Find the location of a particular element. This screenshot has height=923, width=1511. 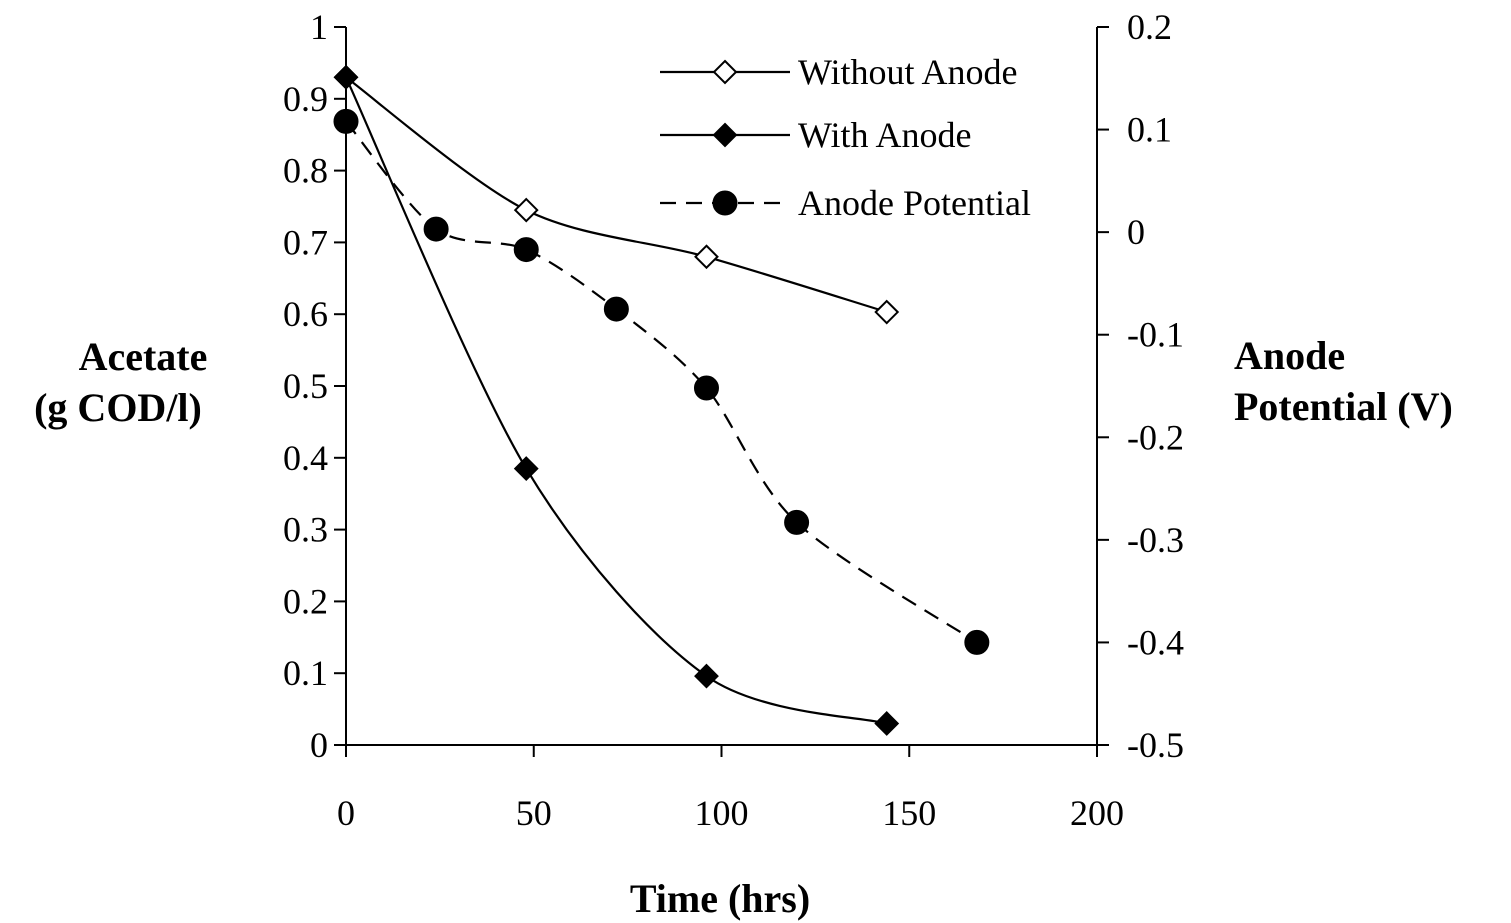

y-axis-title-line1: Acetate is located at coordinates (143, 356).